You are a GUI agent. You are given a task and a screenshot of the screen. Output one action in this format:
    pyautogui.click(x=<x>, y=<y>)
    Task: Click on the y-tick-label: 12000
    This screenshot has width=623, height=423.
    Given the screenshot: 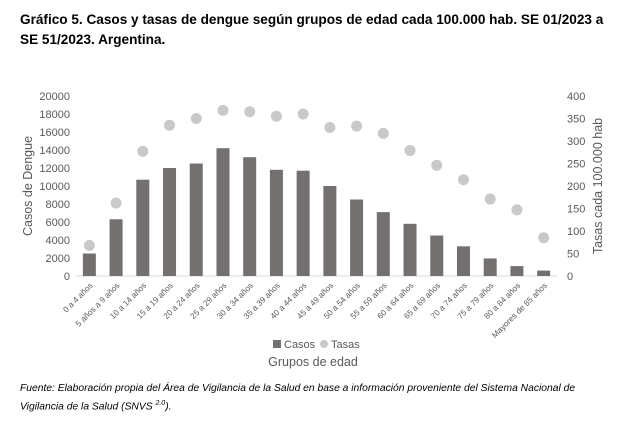 What is the action you would take?
    pyautogui.click(x=54, y=169)
    